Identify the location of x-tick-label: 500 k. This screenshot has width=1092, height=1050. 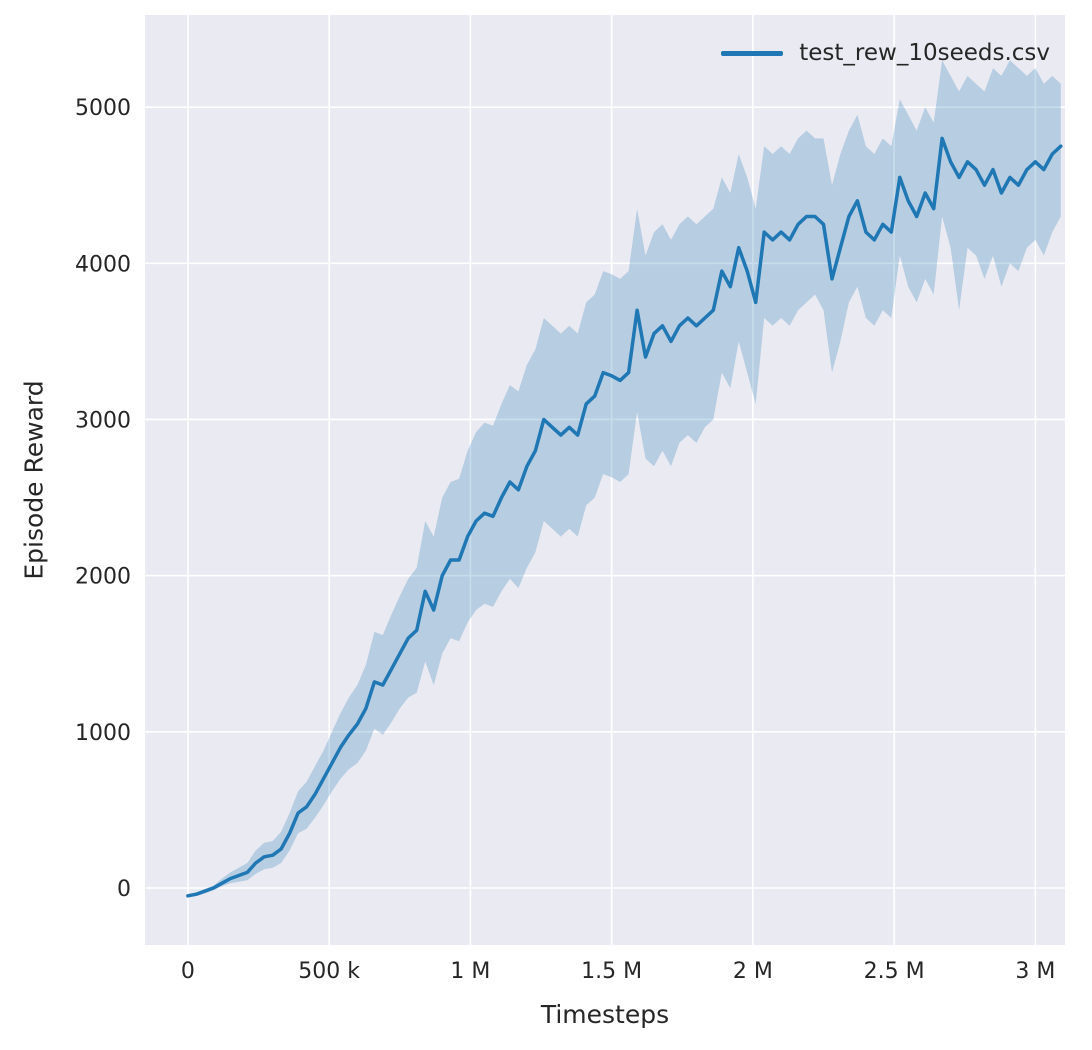
(329, 971).